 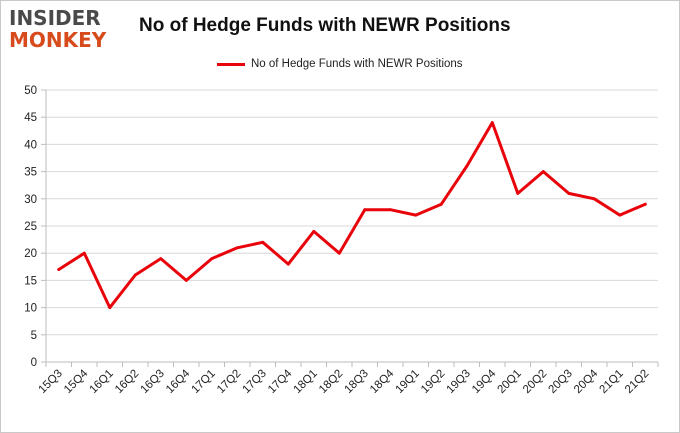 I want to click on x-tick-label: 18Q4, so click(x=382, y=381).